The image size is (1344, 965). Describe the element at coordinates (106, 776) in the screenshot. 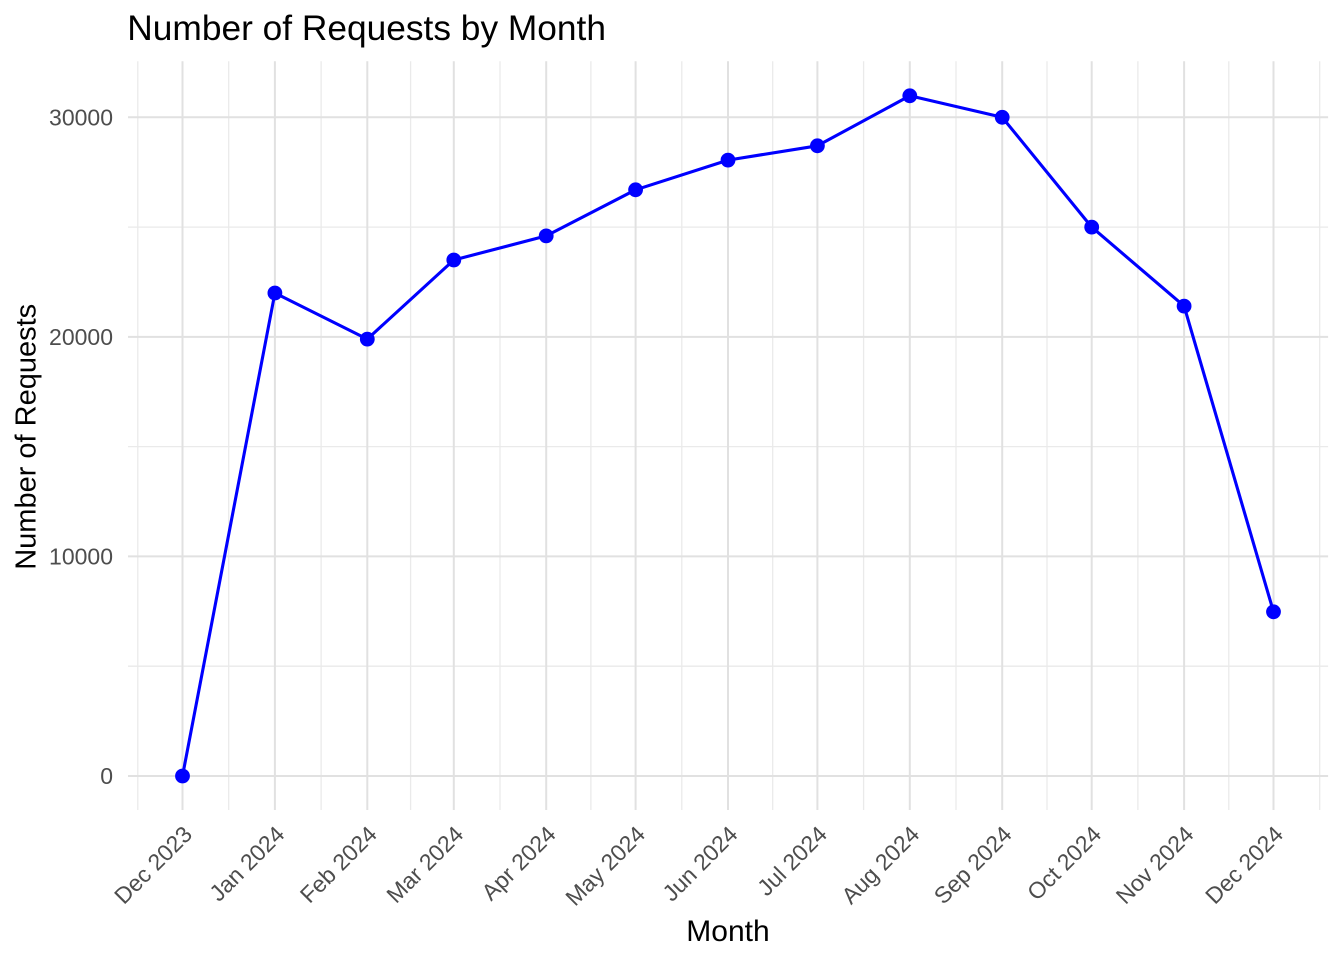

I see `svg-text: 0` at that location.